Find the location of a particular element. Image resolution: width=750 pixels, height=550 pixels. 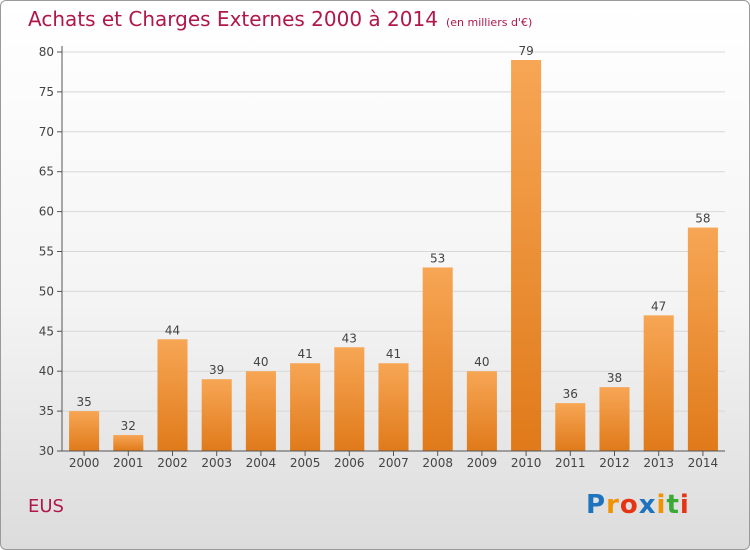

x-tick-label: 2007 is located at coordinates (393, 463).